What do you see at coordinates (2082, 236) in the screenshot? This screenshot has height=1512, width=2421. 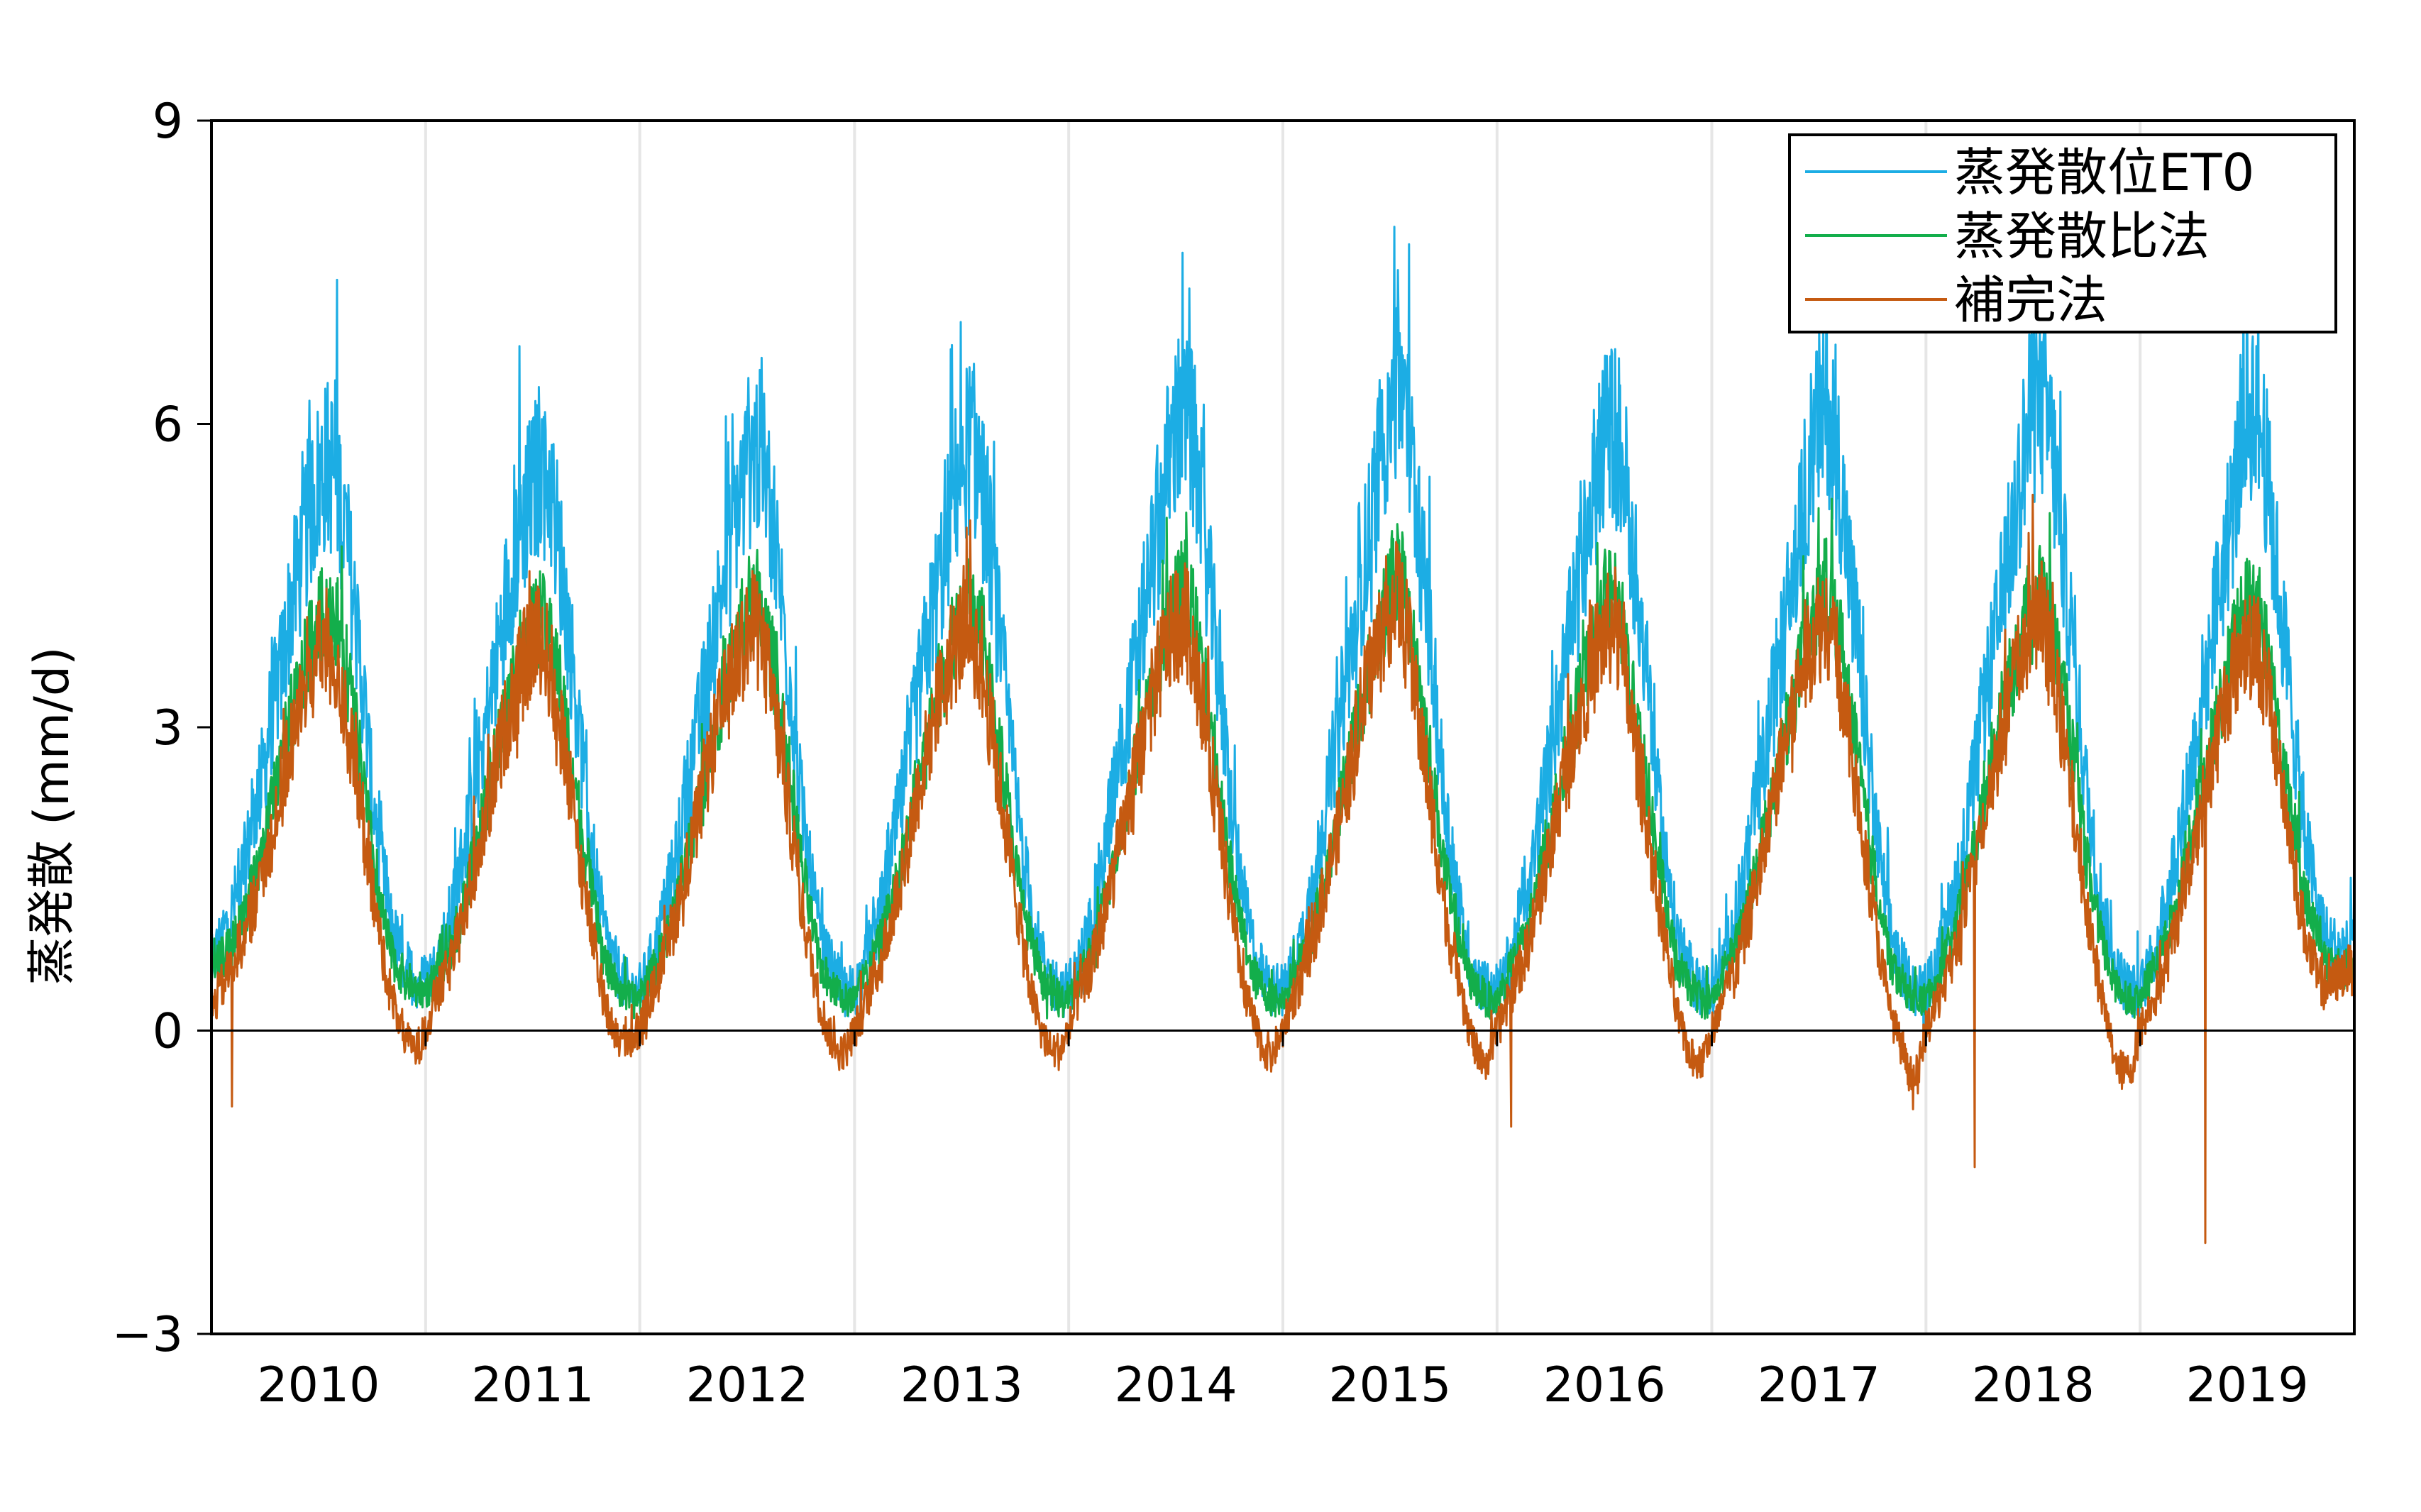 I see `legend-label: 蒸発散比法` at bounding box center [2082, 236].